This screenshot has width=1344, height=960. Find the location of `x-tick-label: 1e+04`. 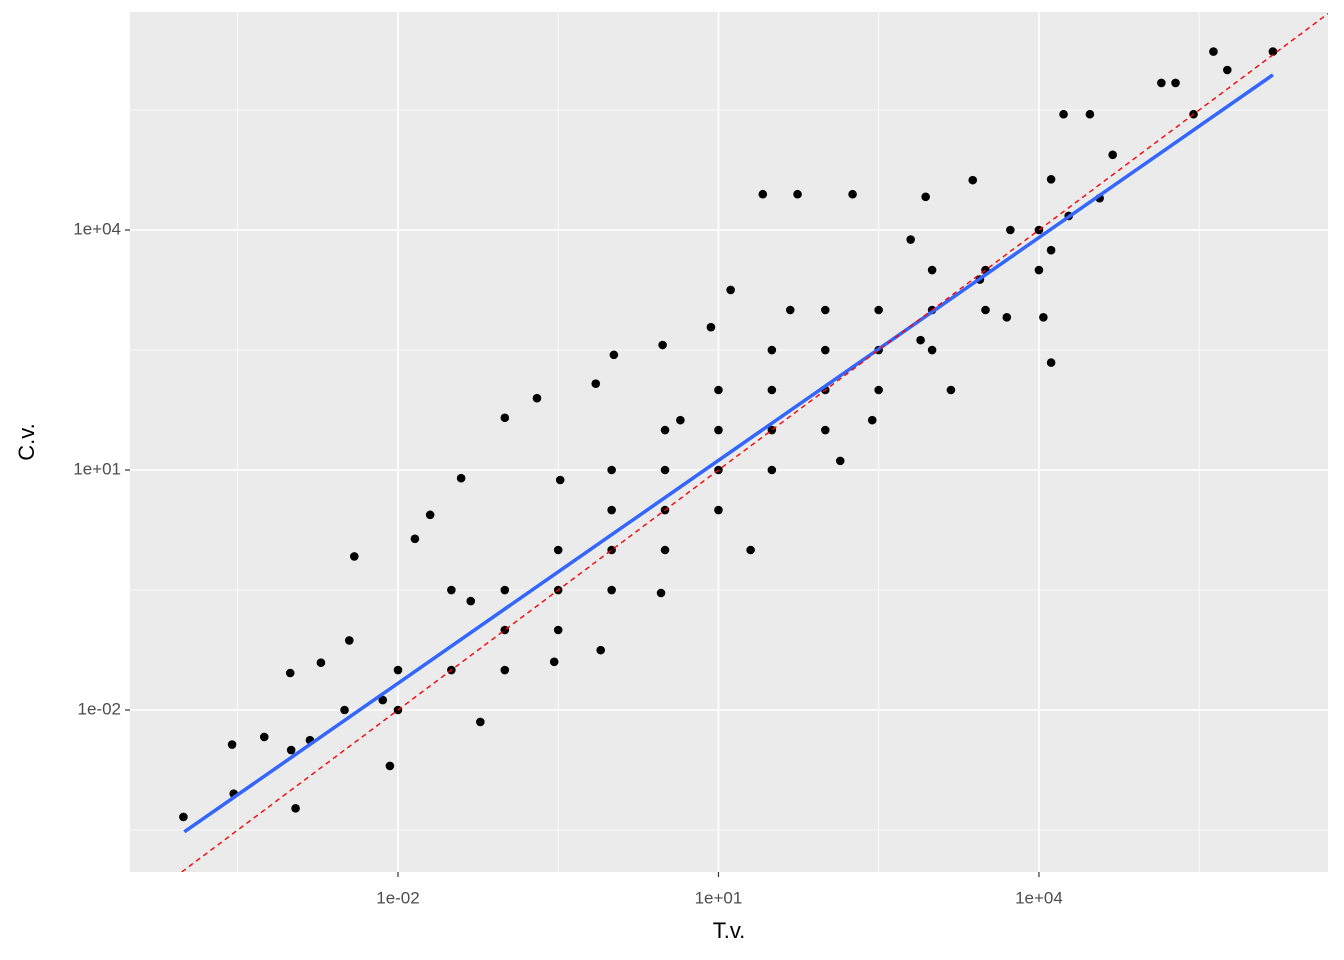

x-tick-label: 1e+04 is located at coordinates (1039, 897).